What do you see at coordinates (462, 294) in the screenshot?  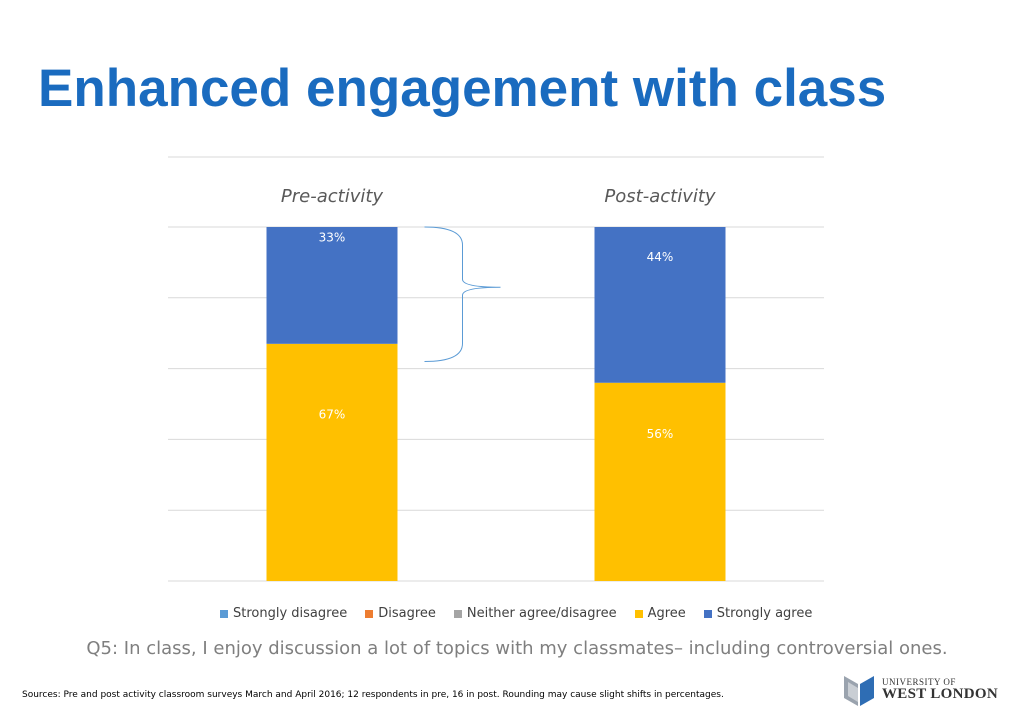 I see `brace-annotation` at bounding box center [462, 294].